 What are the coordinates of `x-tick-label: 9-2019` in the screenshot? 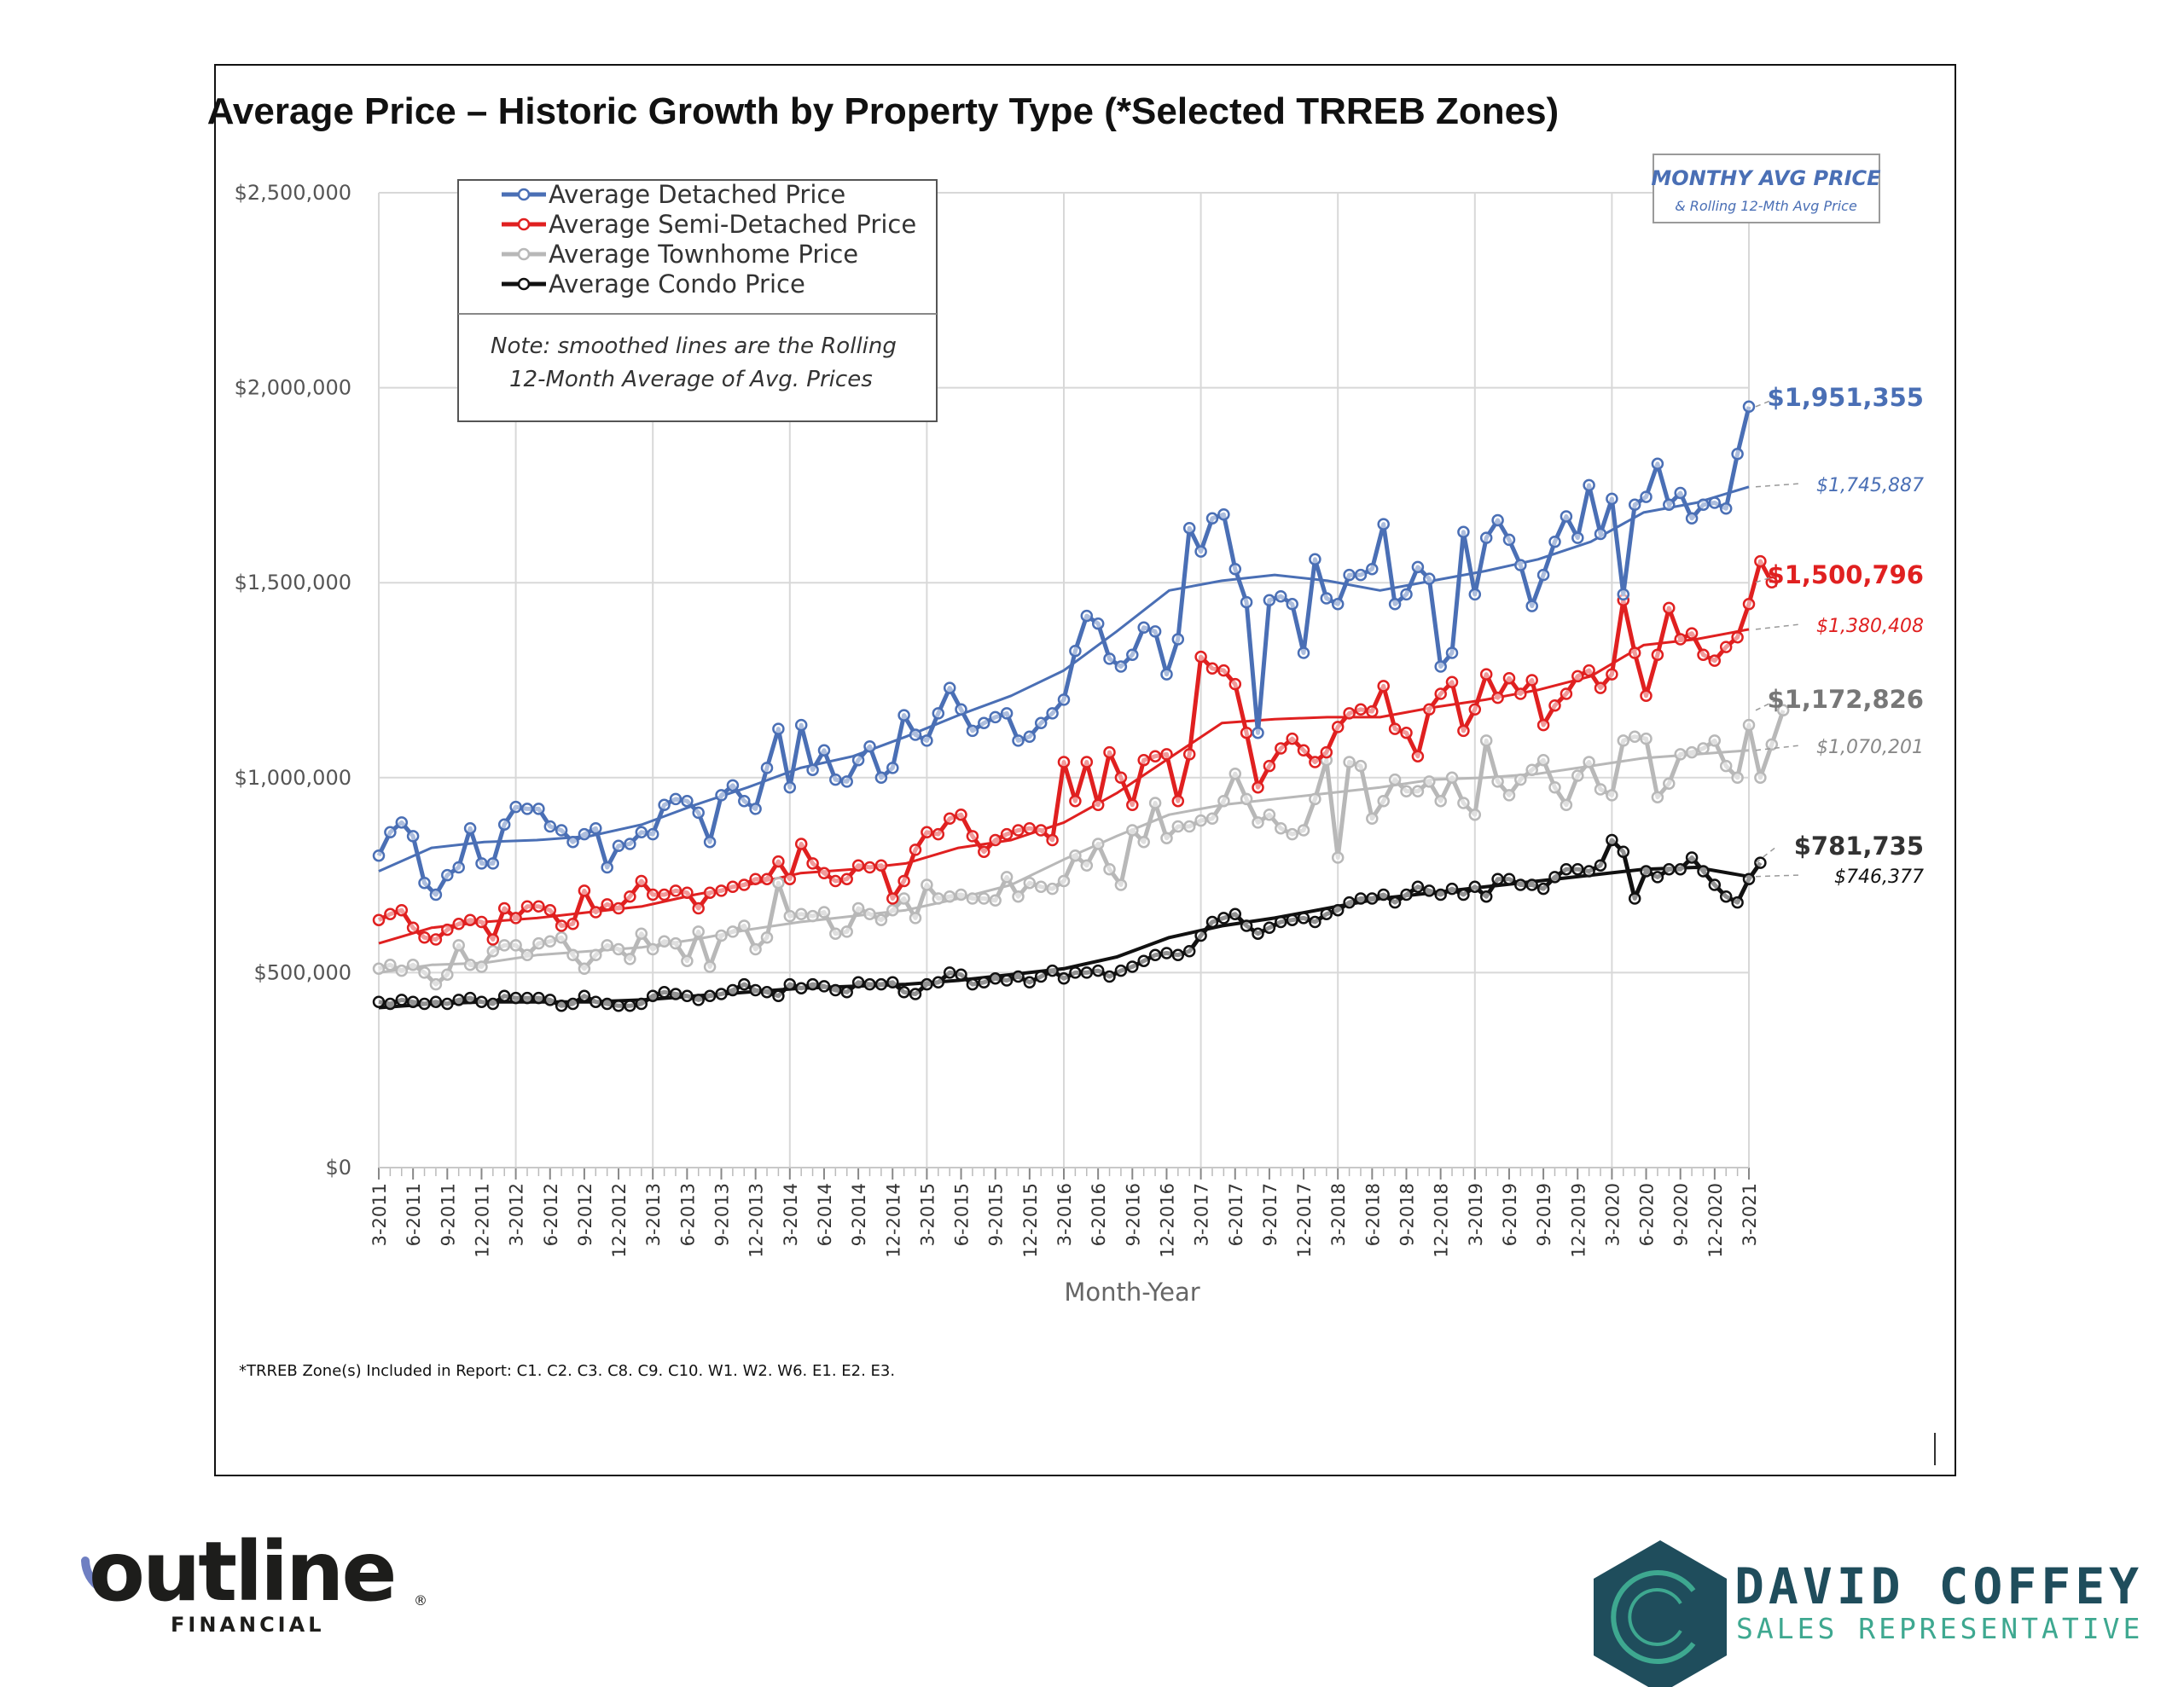 It's located at (1544, 1215).